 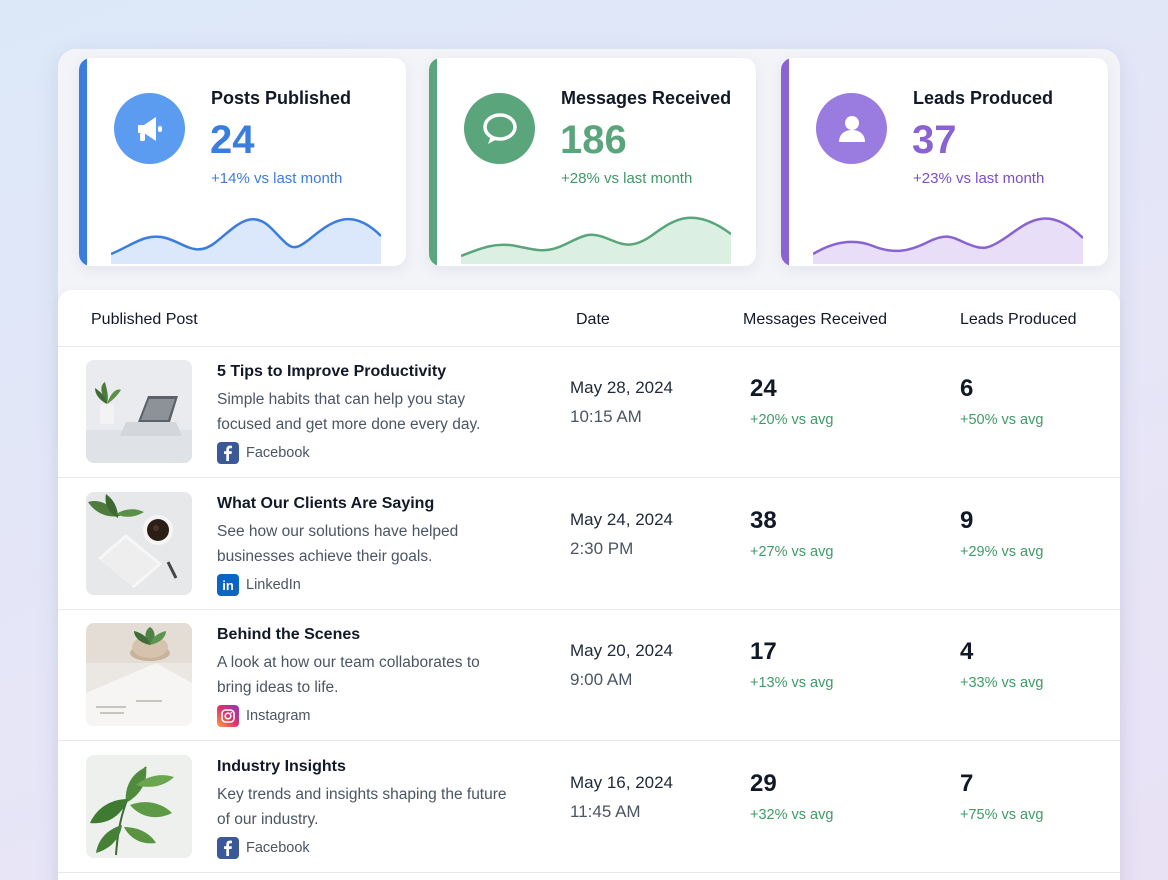 I want to click on leads-count: 9, so click(x=967, y=520).